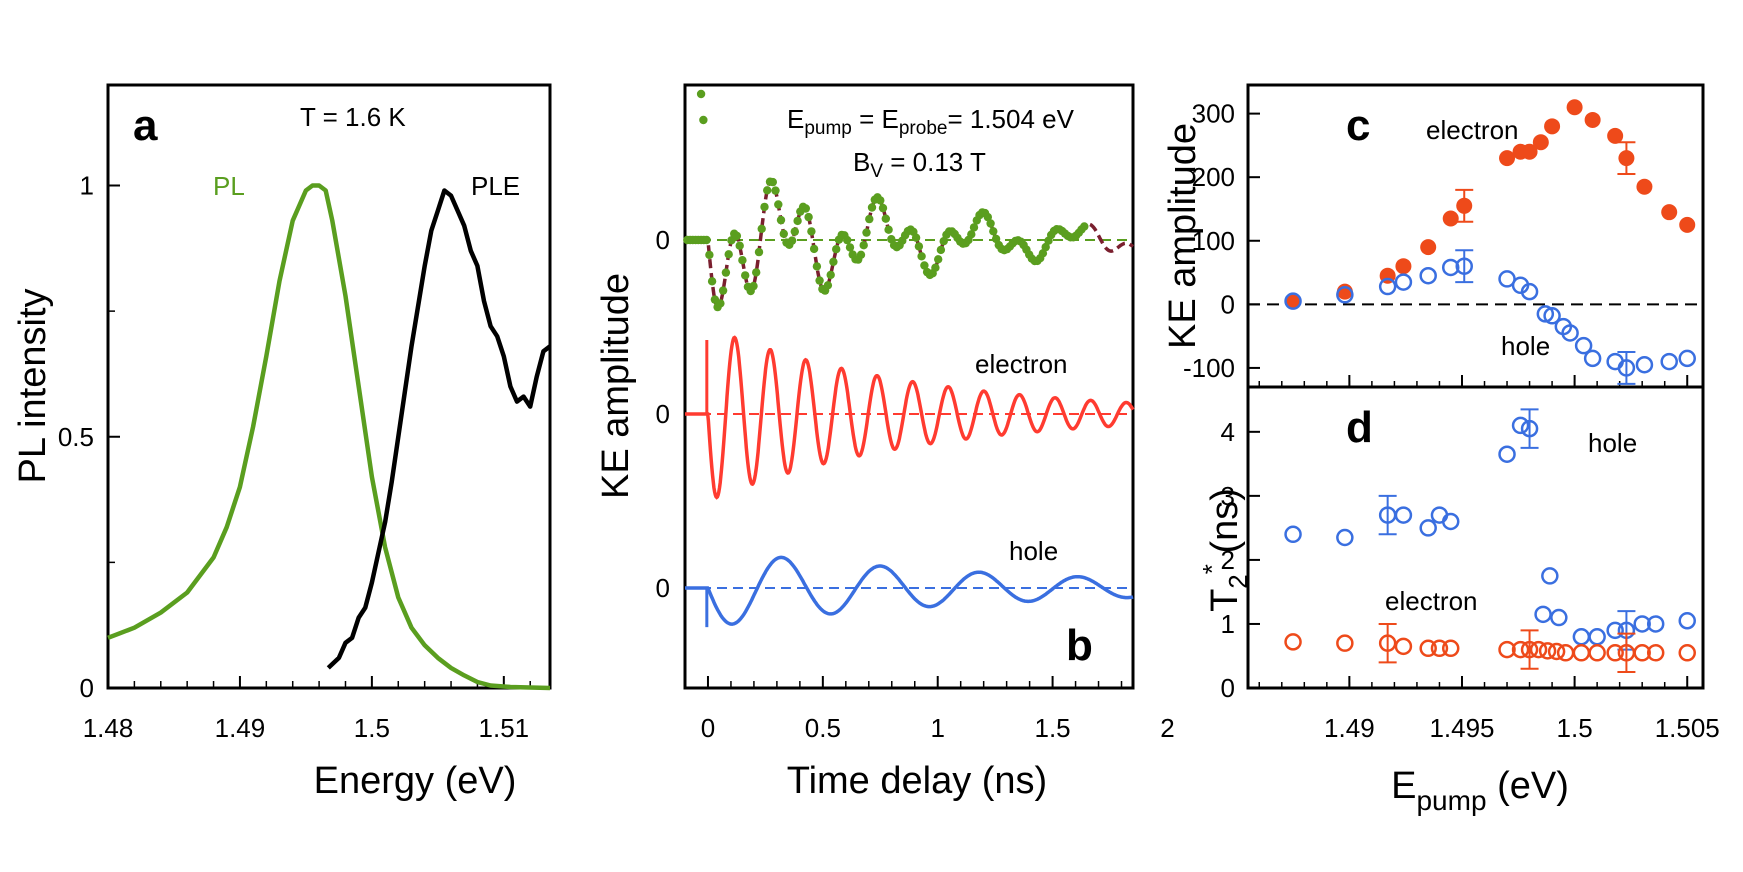 The height and width of the screenshot is (872, 1743). I want to click on panel-c-letter: c, so click(1358, 125).